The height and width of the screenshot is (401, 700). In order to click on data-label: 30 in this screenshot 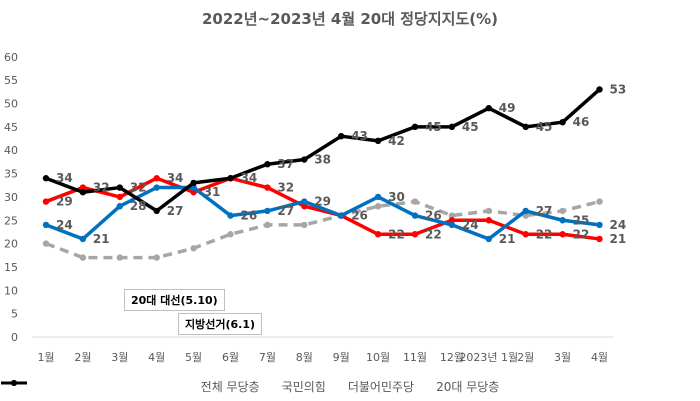, I will do `click(396, 197)`.